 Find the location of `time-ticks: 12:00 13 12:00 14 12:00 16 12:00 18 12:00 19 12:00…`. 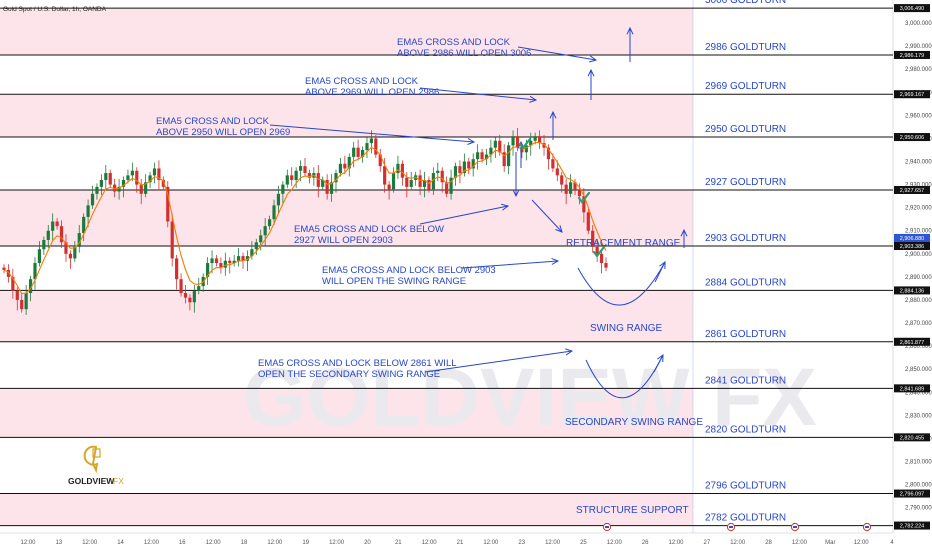

time-ticks: 12:00 13 12:00 14 12:00 16 12:00 18 12:00 19 12:00… is located at coordinates (457, 543).